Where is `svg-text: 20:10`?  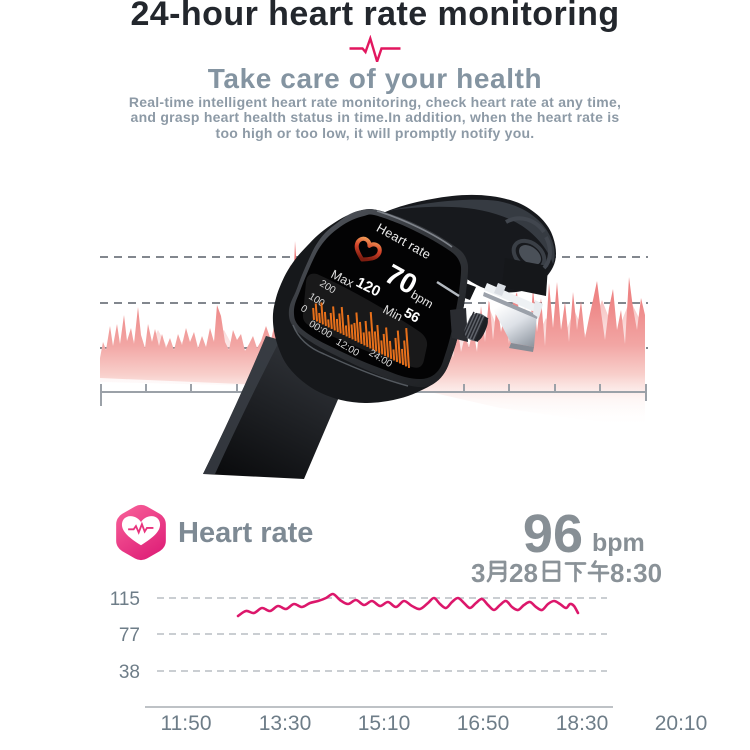
svg-text: 20:10 is located at coordinates (681, 723).